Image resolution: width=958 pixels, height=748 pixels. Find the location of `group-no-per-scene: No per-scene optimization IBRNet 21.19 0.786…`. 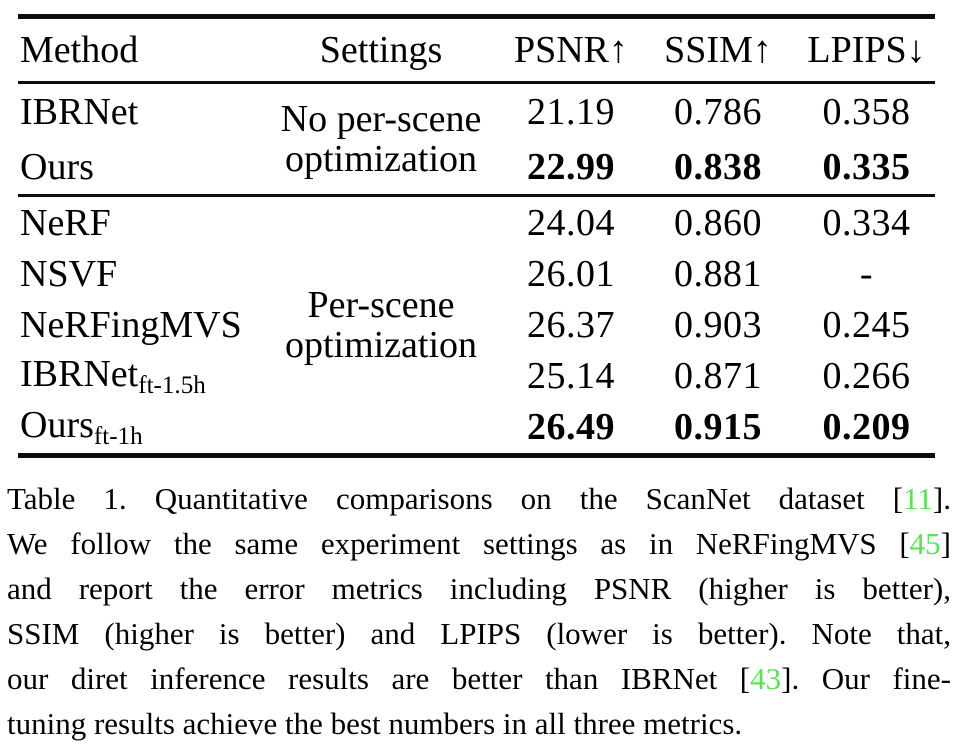

group-no-per-scene: No per-scene optimization IBRNet 21.19 0.786… is located at coordinates (476, 139).